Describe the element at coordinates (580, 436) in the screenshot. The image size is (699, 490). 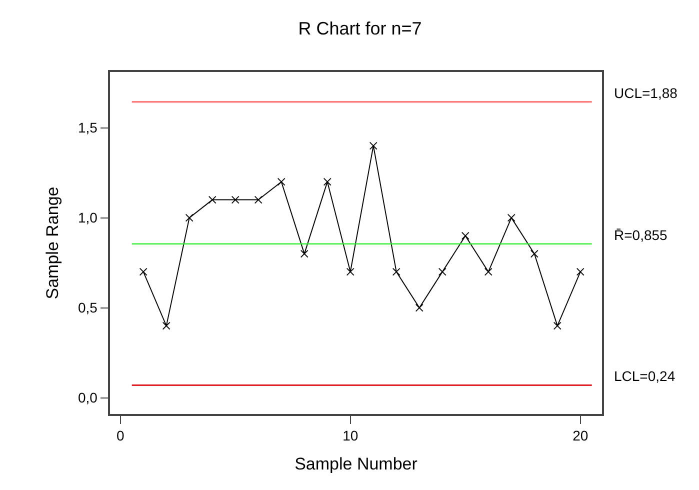
I see `x-tick-label: 20` at that location.